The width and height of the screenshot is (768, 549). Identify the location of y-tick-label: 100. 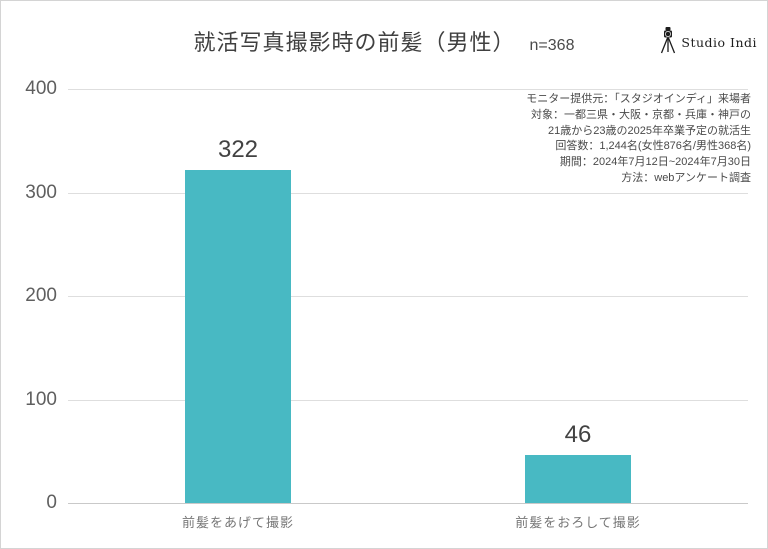
(41, 399).